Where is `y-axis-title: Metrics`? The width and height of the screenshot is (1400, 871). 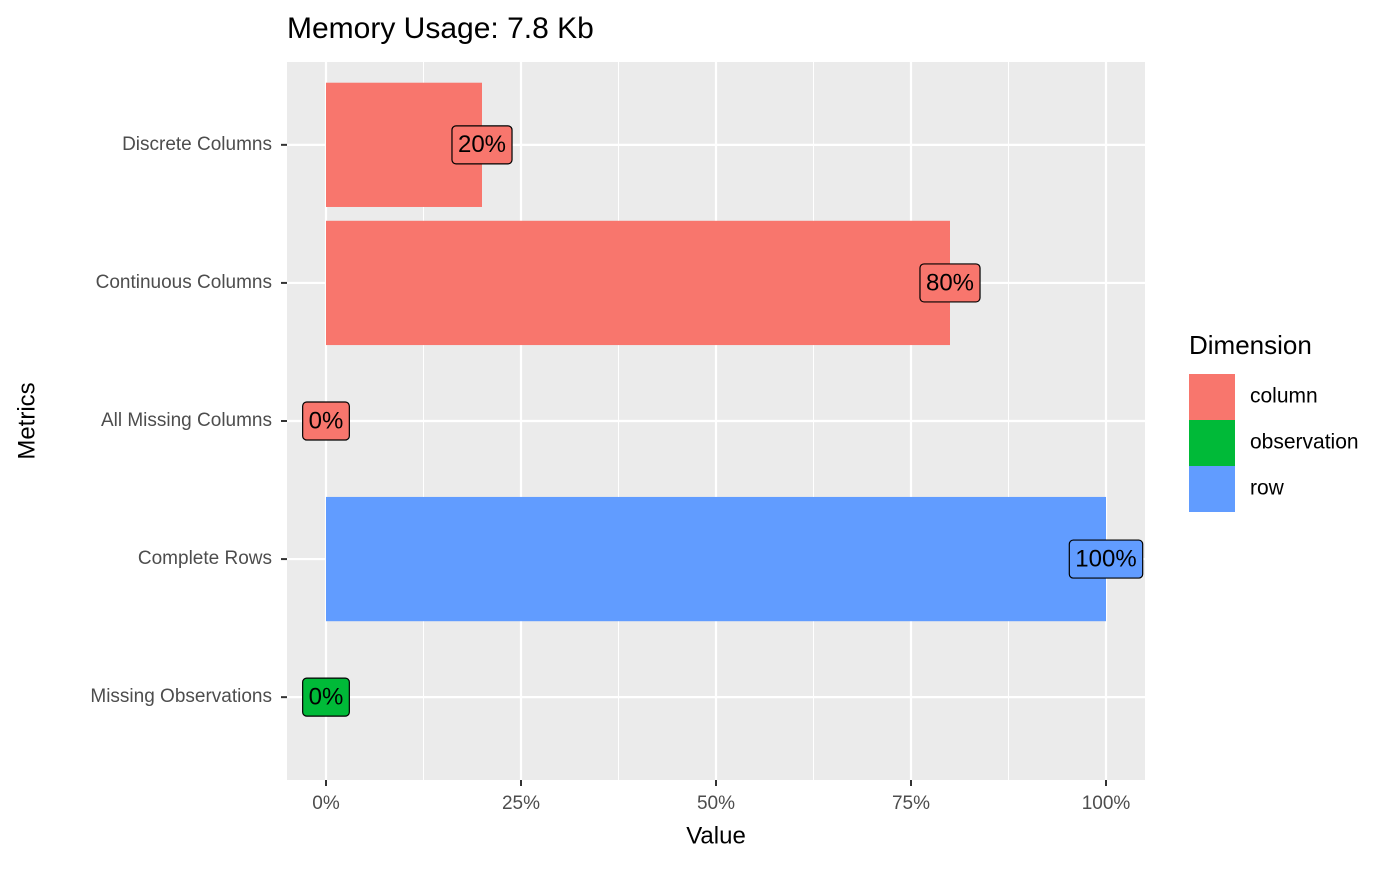
y-axis-title: Metrics is located at coordinates (26, 420).